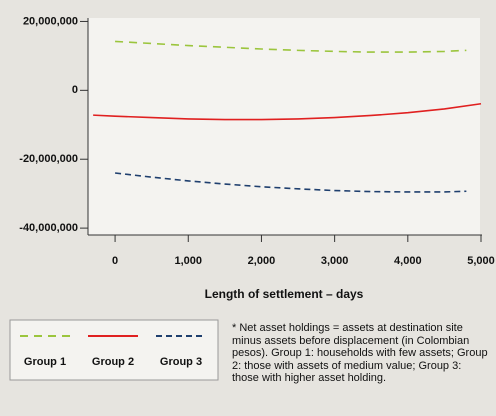 The height and width of the screenshot is (416, 496). I want to click on x-tick-label: 3,000, so click(335, 261).